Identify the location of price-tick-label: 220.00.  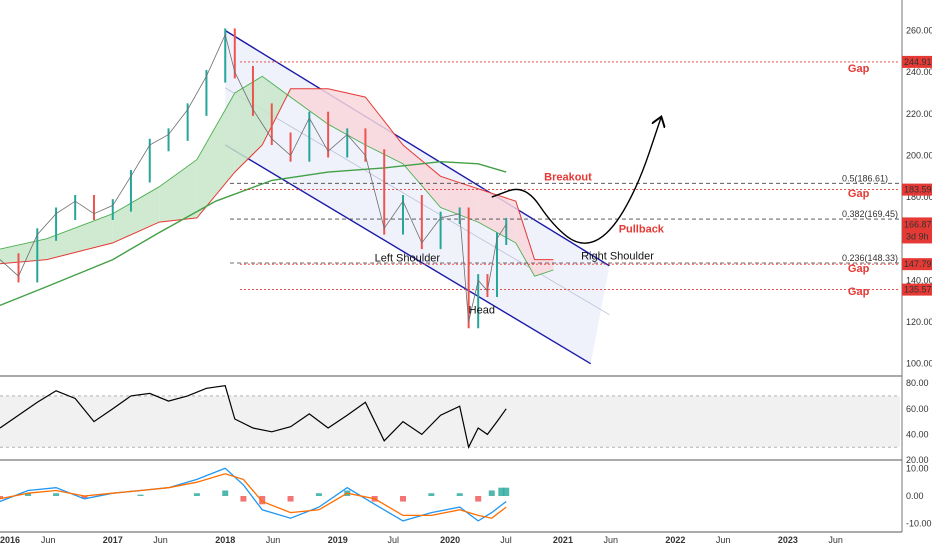
(919, 114).